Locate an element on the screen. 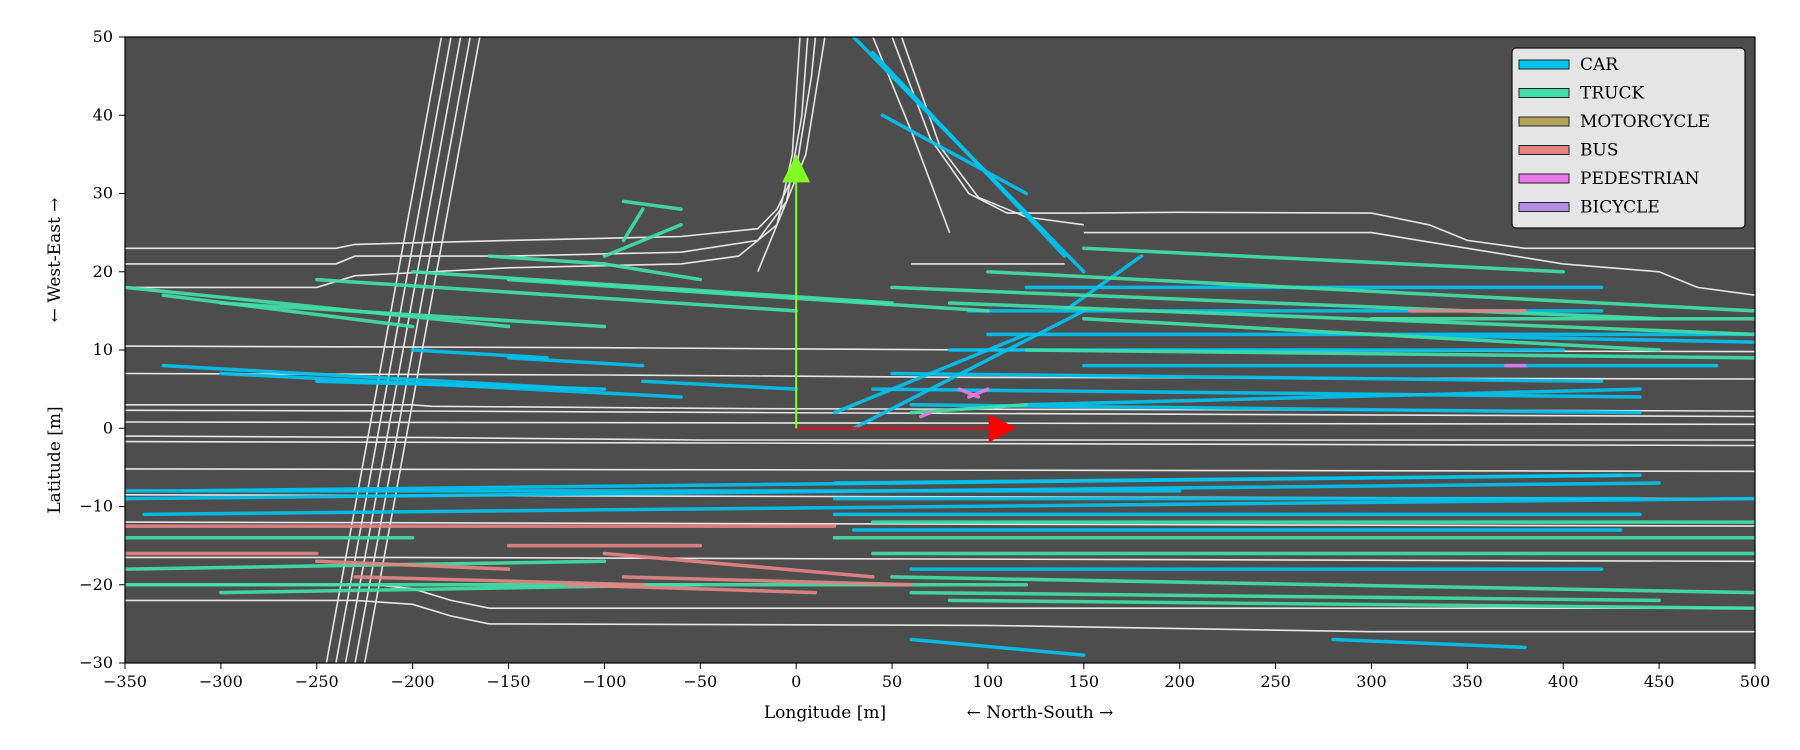 The width and height of the screenshot is (1800, 750). legend-label: CAR is located at coordinates (1599, 65).